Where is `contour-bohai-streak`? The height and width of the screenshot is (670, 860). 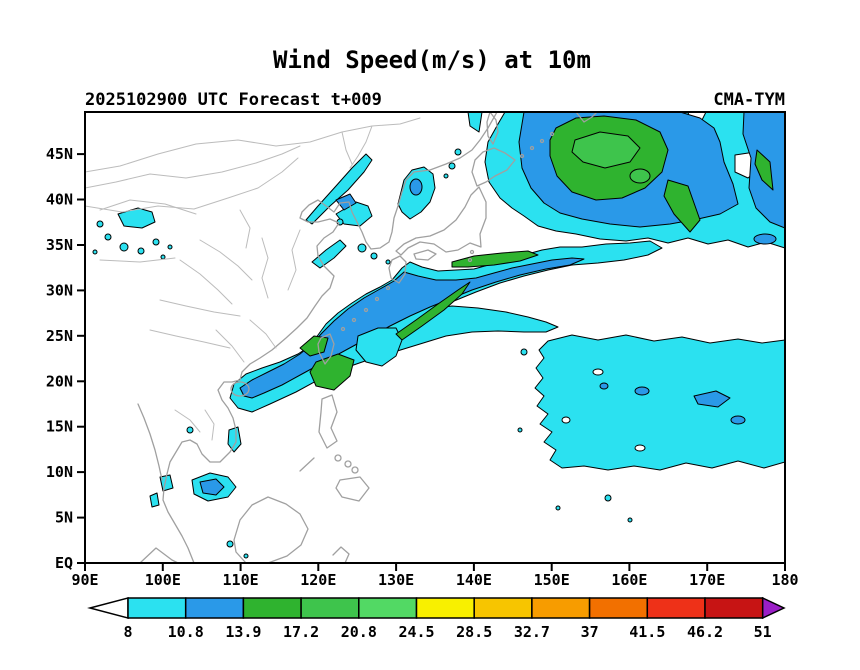 contour-bohai-streak is located at coordinates (339, 189).